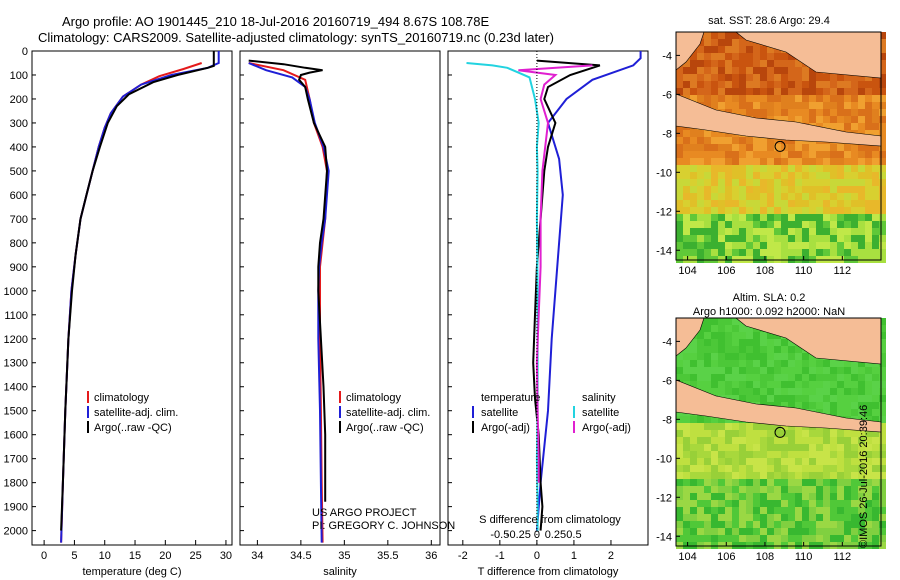 The image size is (900, 580). What do you see at coordinates (16, 388) in the screenshot?
I see `depth-tick-label: 1400` at bounding box center [16, 388].